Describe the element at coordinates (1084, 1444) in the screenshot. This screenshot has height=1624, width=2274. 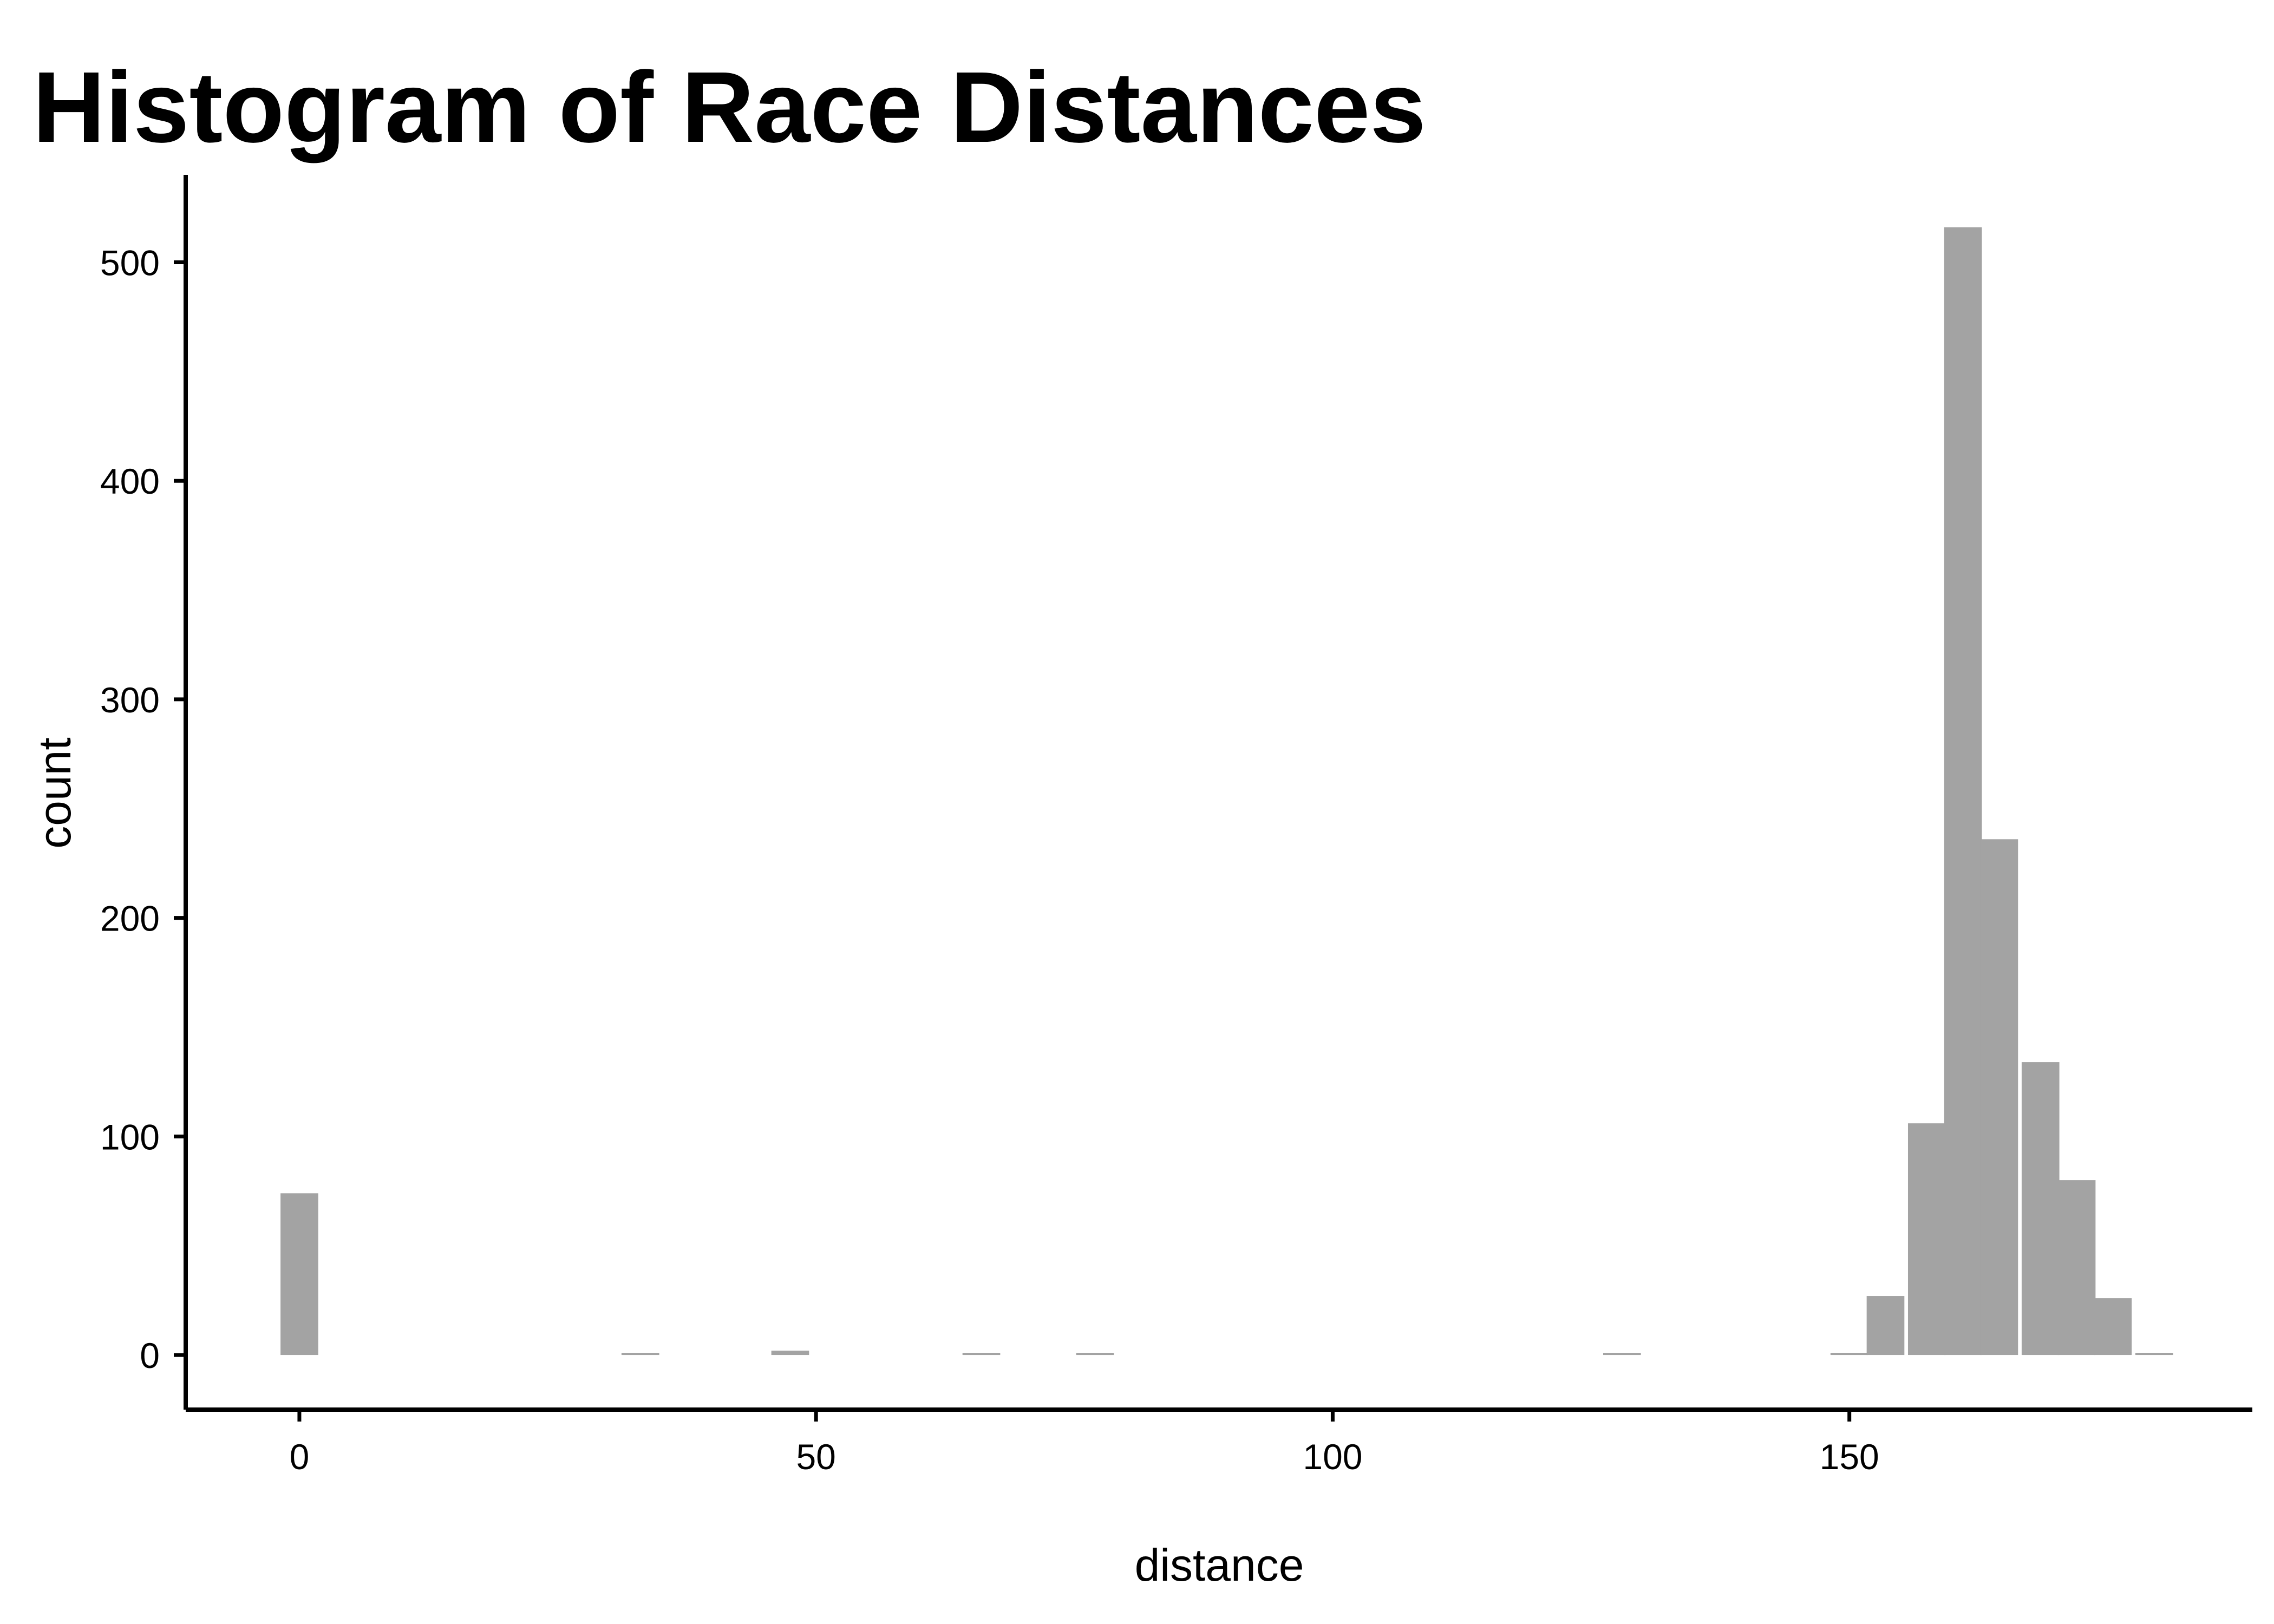
I see `x-ticks-group: 0 50 100 150` at that location.